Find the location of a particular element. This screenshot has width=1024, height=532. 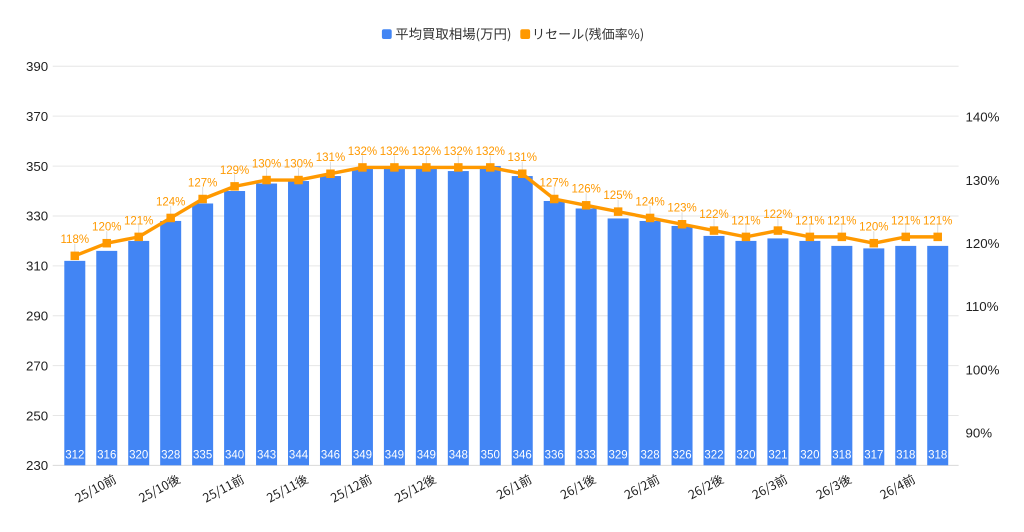

svg-text: 90% is located at coordinates (979, 432).